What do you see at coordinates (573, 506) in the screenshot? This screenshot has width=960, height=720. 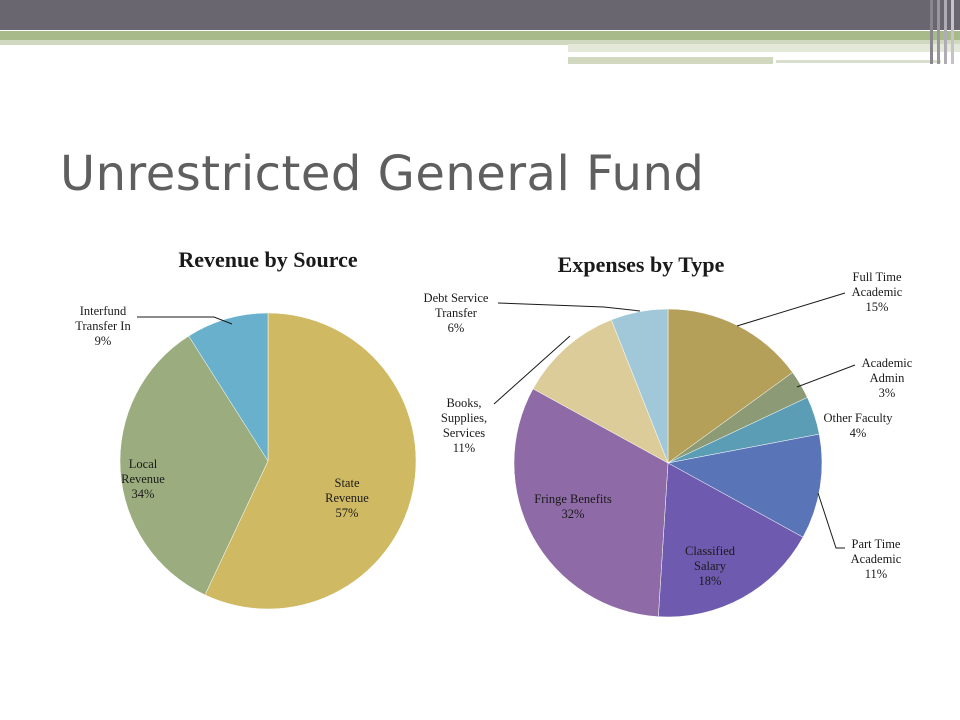 I see `slice-label: Fringe Benefits 32%` at bounding box center [573, 506].